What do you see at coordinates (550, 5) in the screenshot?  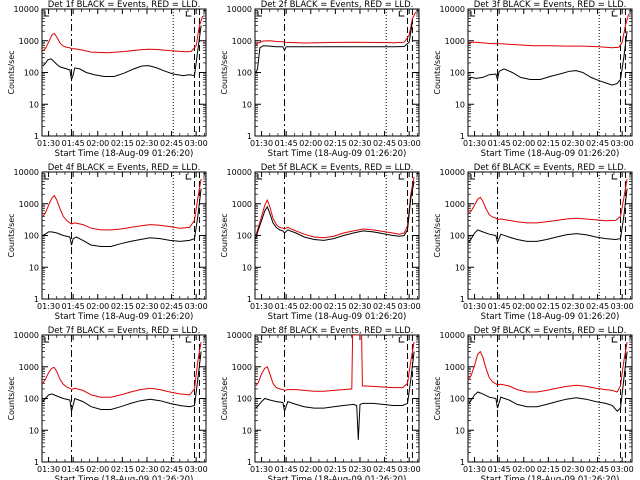 I see `panel-title: Det 3f BLACK = Events, RED = LLD.` at bounding box center [550, 5].